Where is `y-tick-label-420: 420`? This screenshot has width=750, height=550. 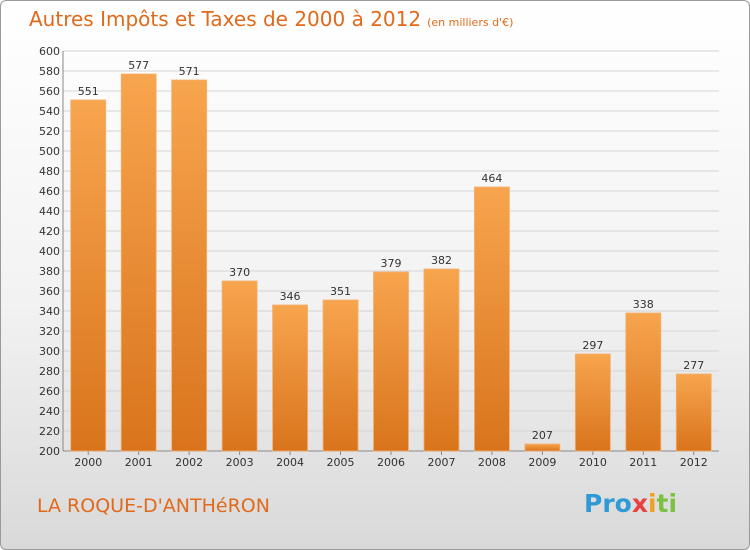 y-tick-label-420: 420 is located at coordinates (49, 231).